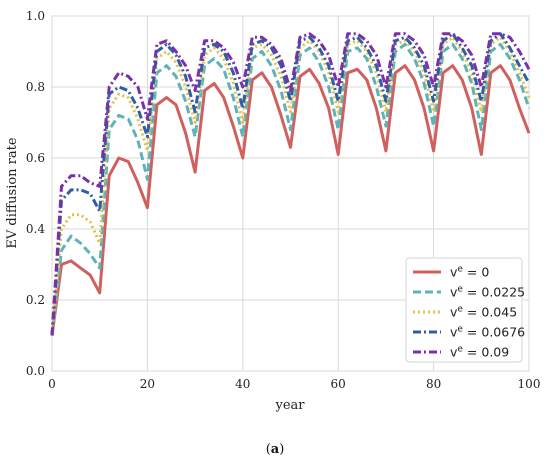 The image size is (550, 466). Describe the element at coordinates (35, 16) in the screenshot. I see `y-tick-label: 1.0` at that location.